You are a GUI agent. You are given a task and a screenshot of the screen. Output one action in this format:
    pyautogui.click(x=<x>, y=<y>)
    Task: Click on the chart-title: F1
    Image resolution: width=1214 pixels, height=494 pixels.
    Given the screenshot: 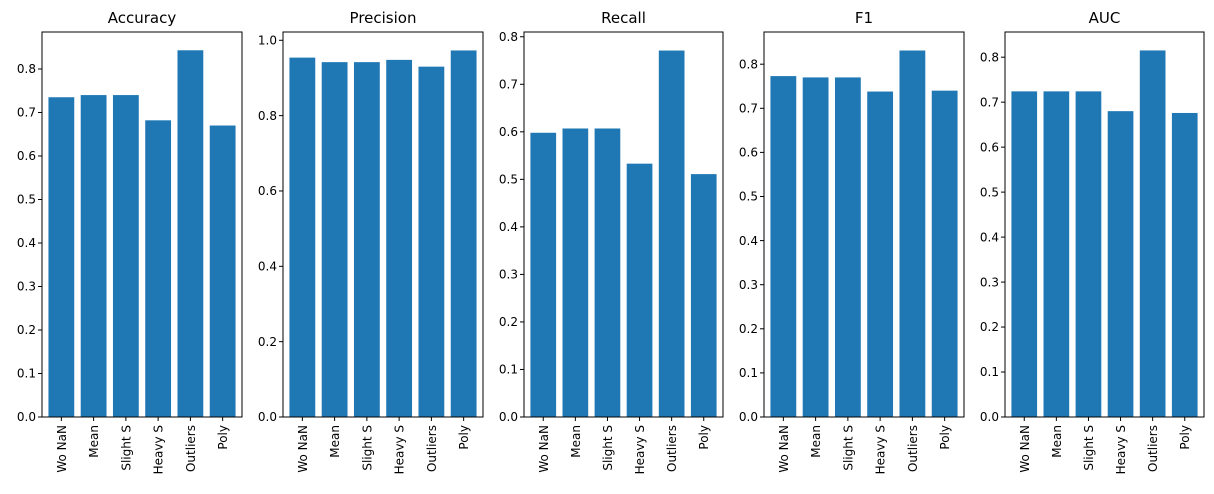 What is the action you would take?
    pyautogui.click(x=864, y=18)
    